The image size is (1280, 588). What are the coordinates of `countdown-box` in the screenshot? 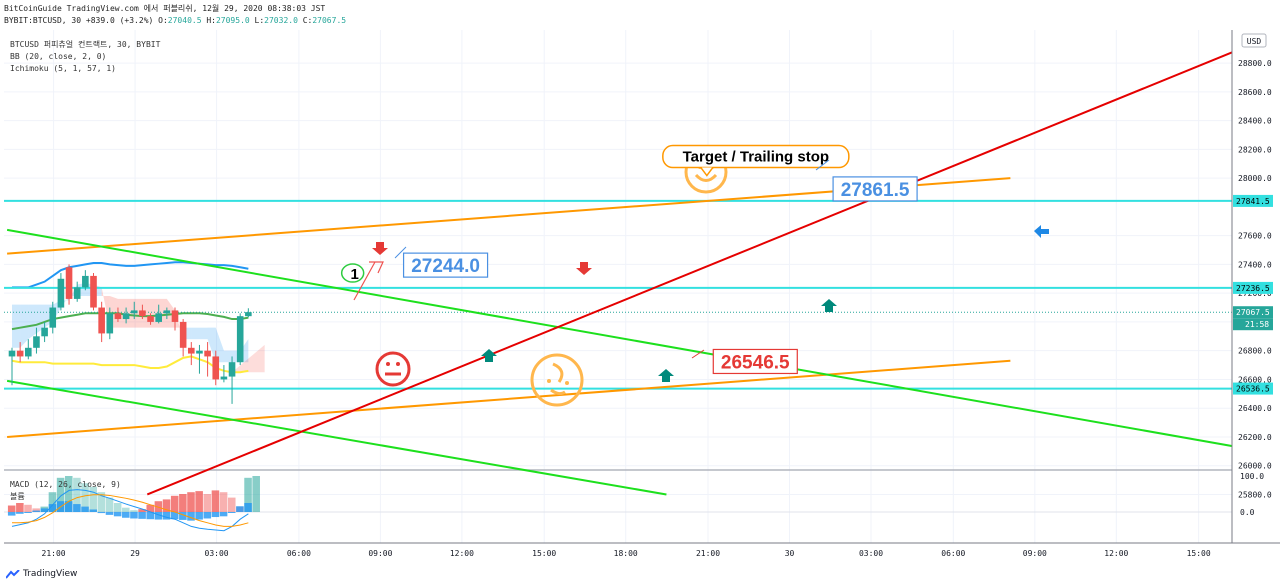 It's located at (1253, 324).